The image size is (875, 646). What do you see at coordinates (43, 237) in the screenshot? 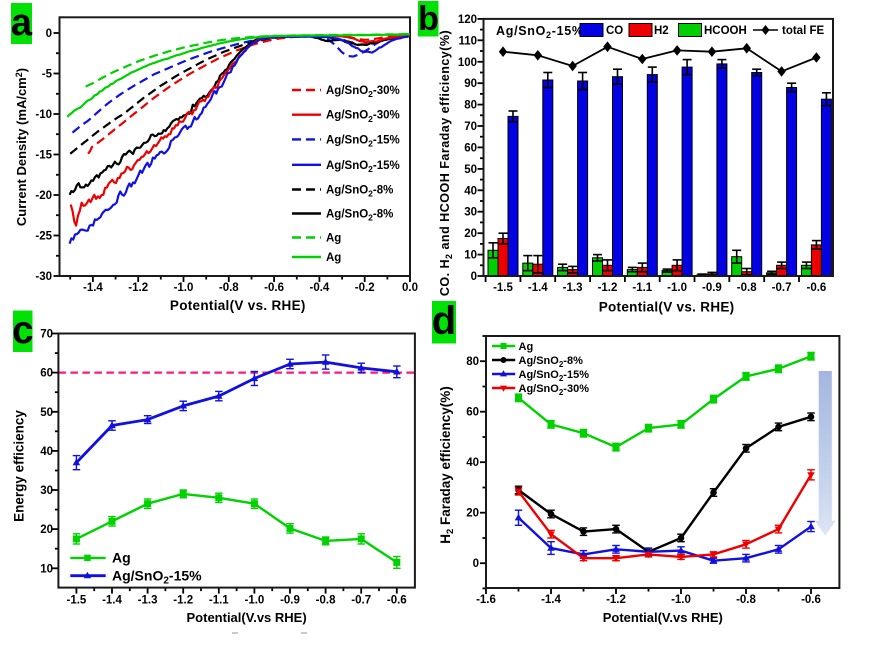
I see `svg-text: -25` at bounding box center [43, 237].